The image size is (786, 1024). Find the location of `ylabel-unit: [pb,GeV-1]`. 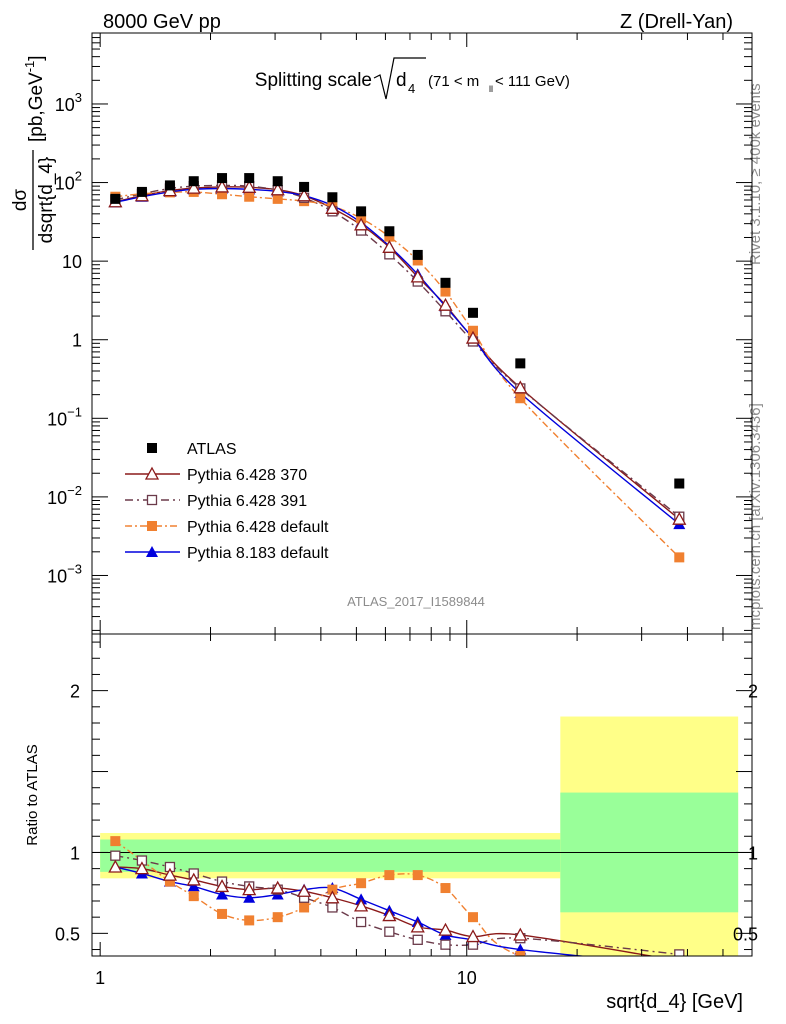

ylabel-unit: [pb,GeV-1] is located at coordinates (34, 98).